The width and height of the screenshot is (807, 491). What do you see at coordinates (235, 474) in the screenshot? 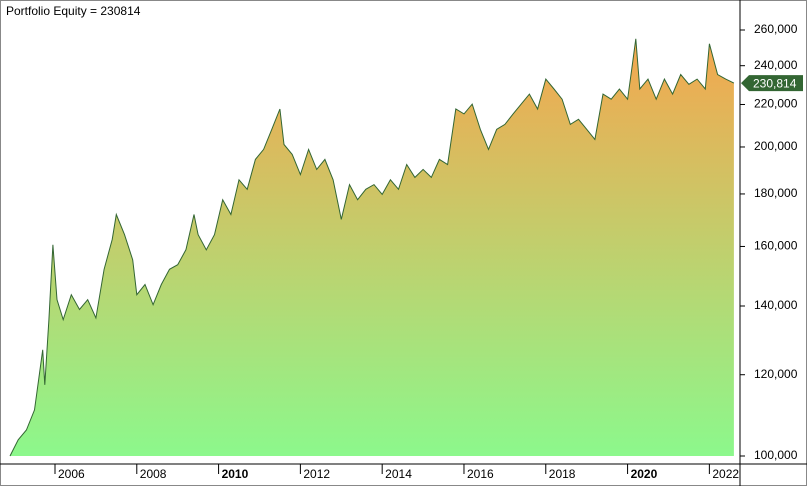
I see `x-tick-label: 2010` at bounding box center [235, 474].